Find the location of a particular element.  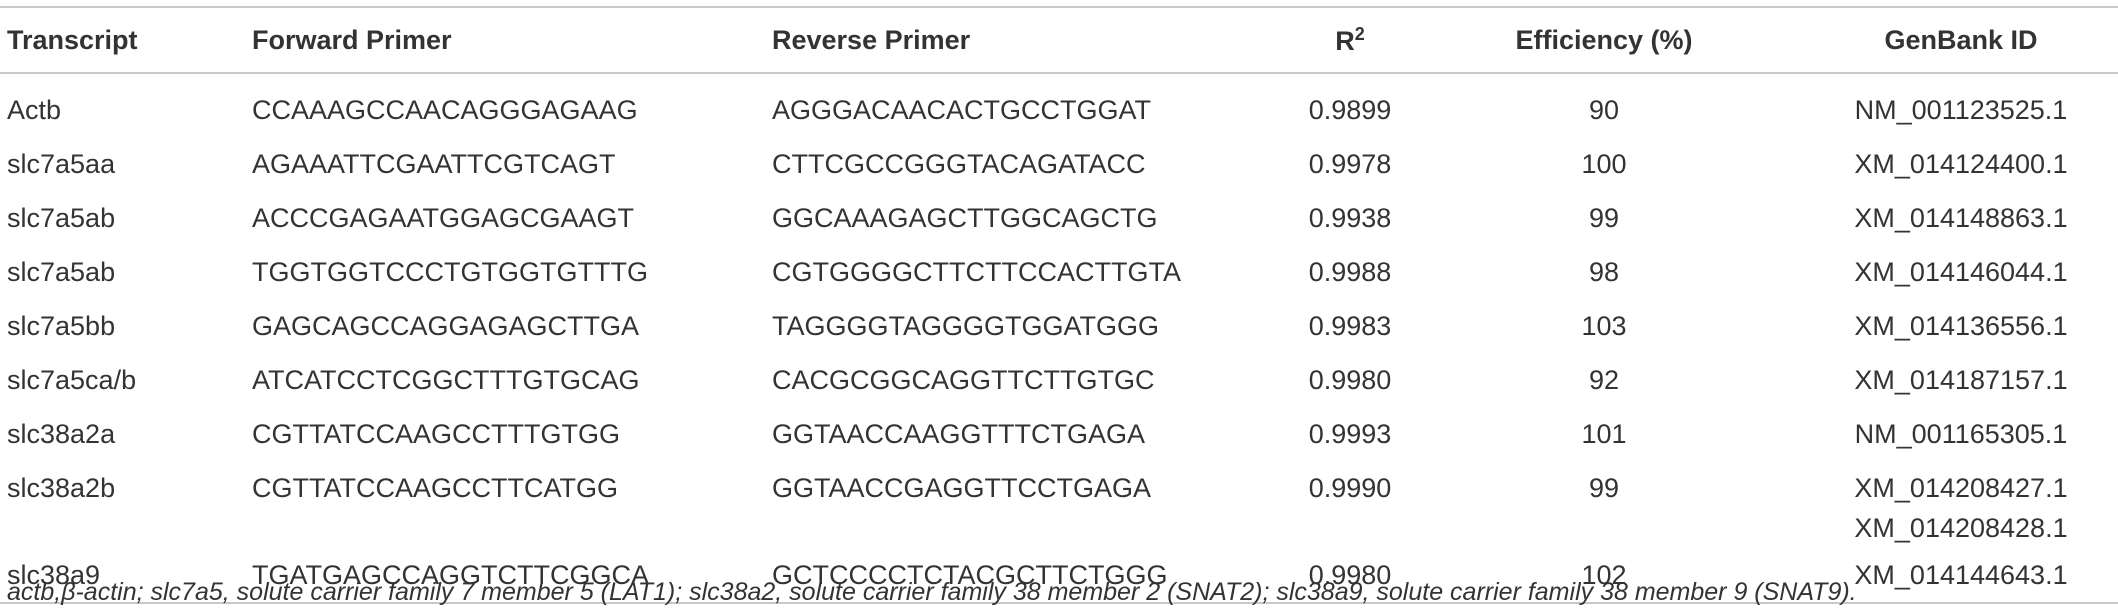

table-cell: 103 is located at coordinates (1604, 326).